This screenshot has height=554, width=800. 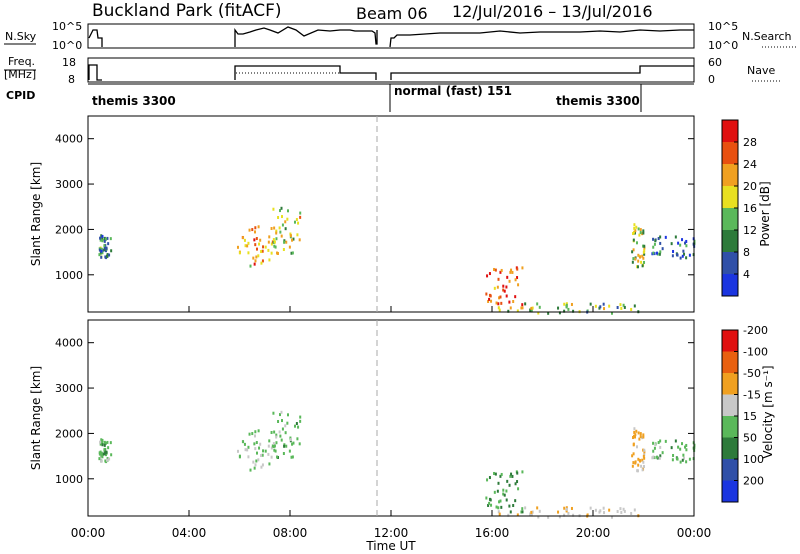 I want to click on velocity-echoes, so click(x=397, y=464).